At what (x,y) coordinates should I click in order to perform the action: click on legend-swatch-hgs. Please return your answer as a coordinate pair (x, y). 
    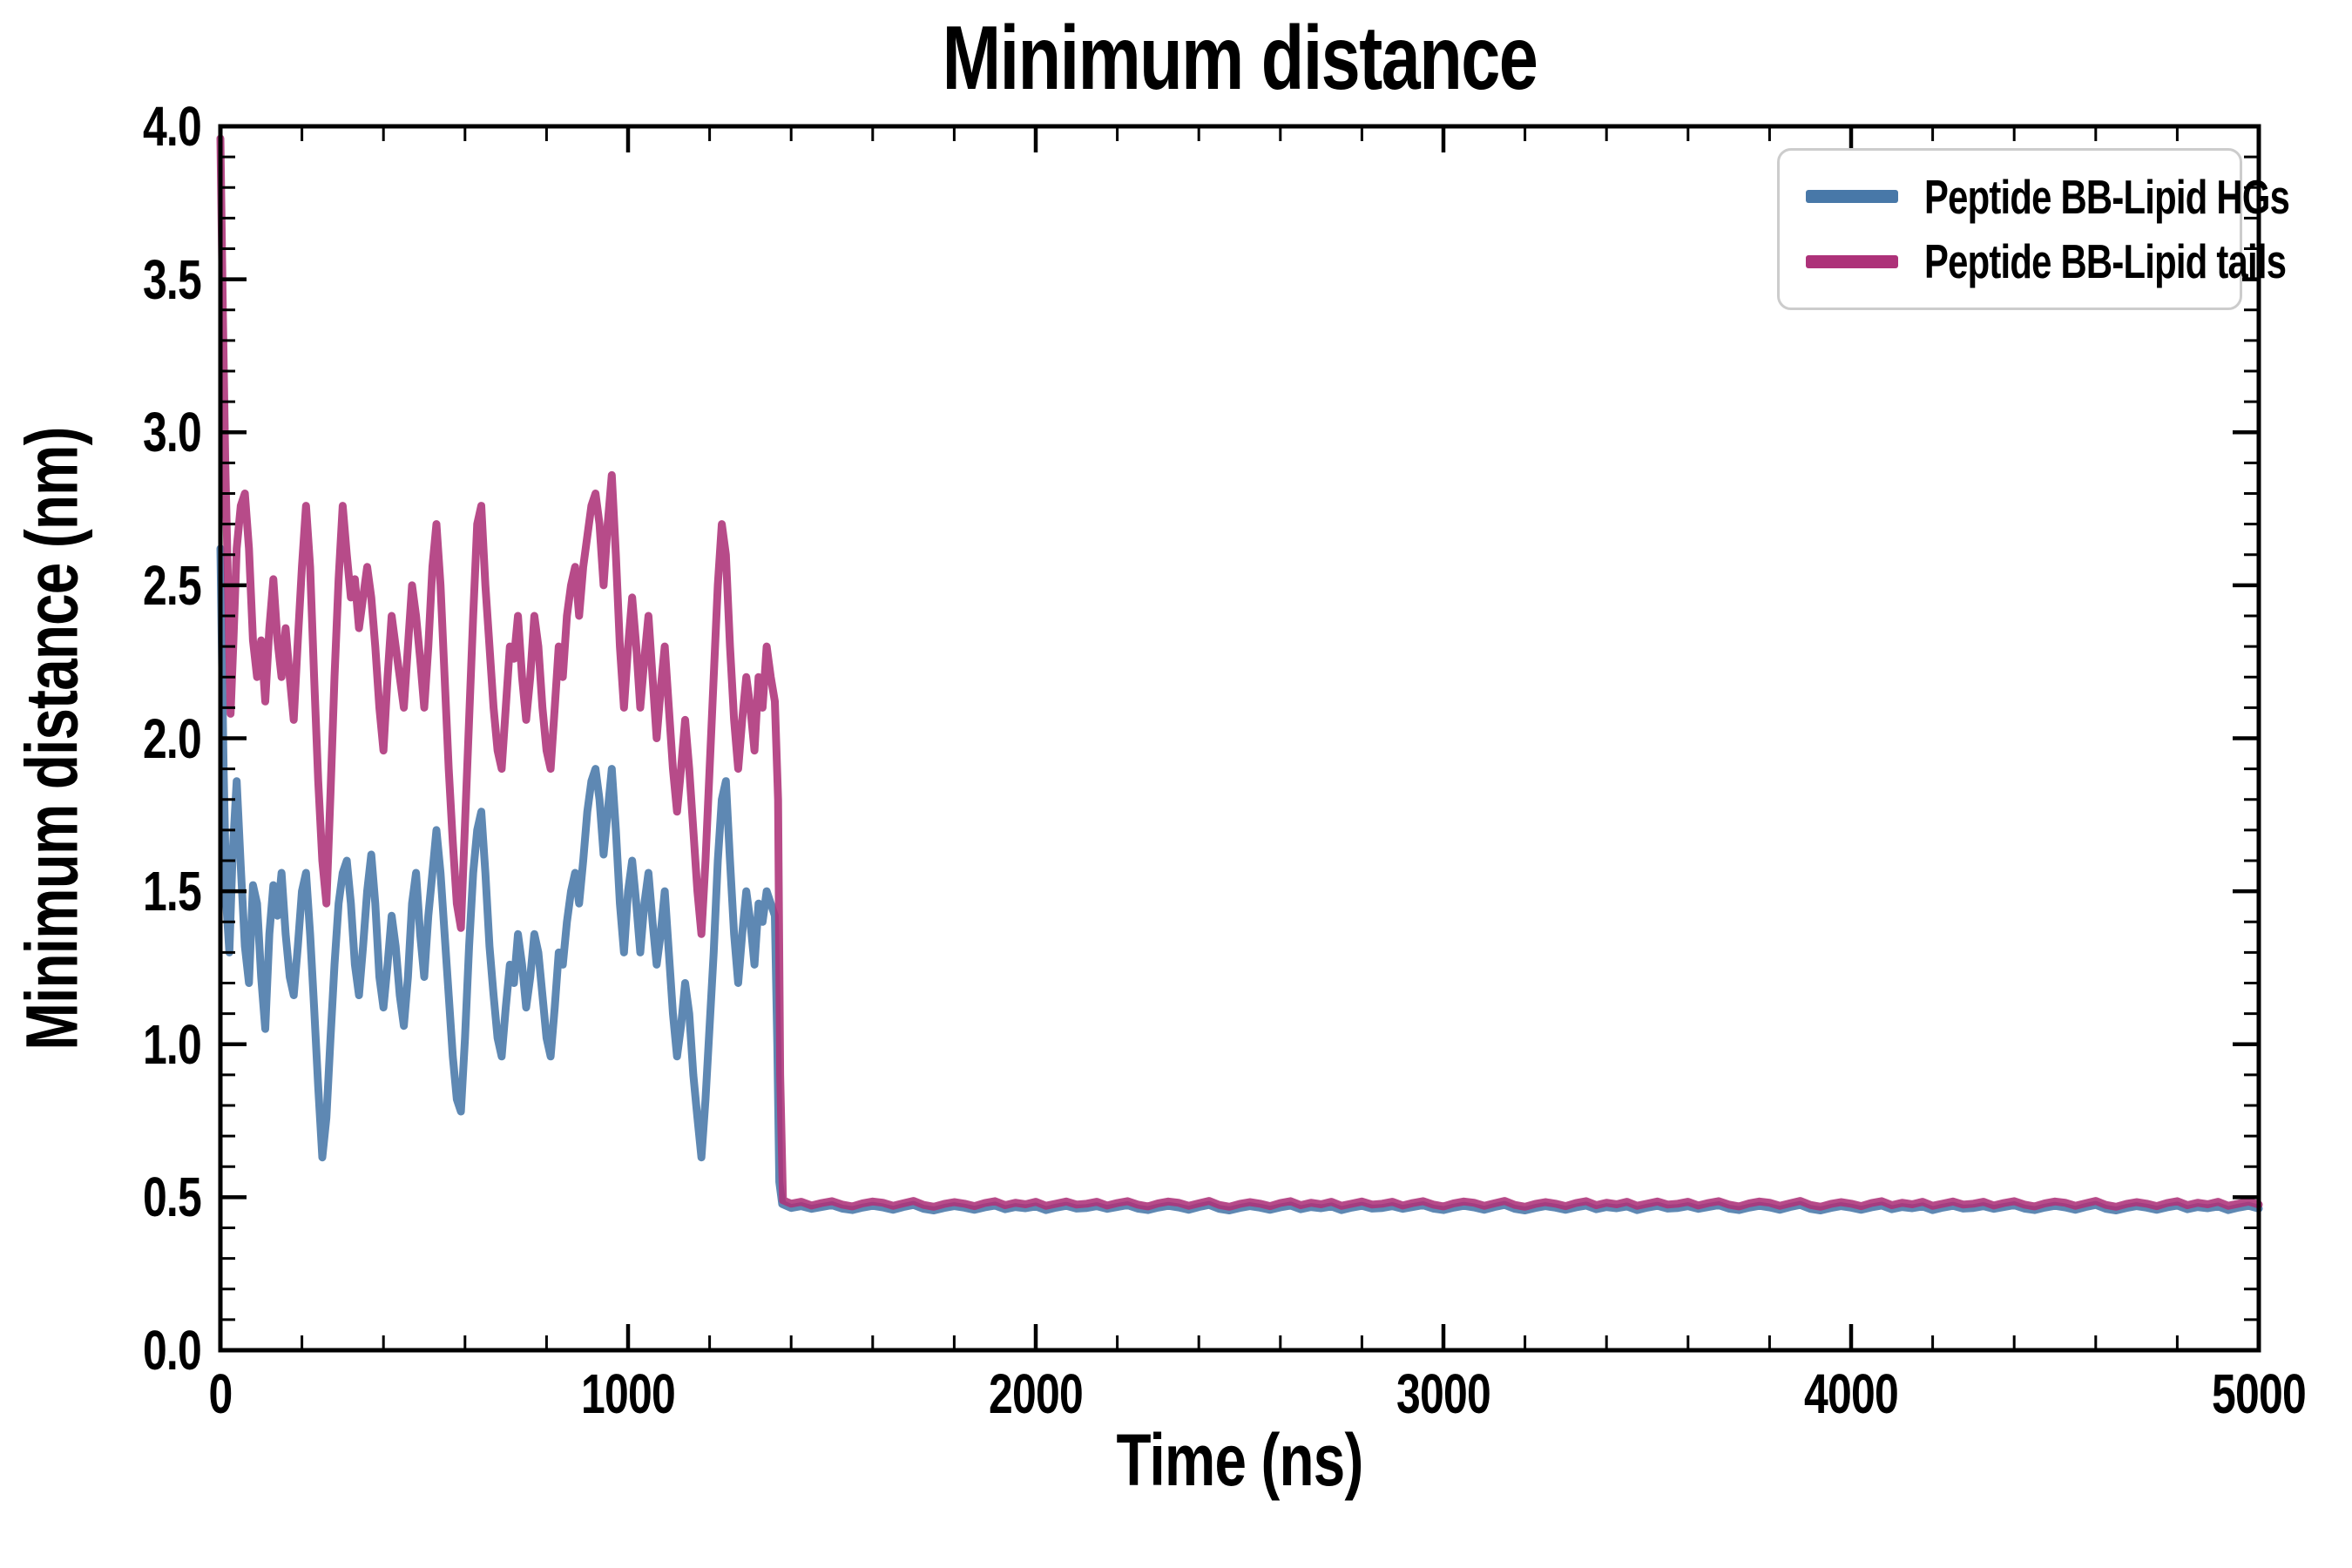
    Looking at the image, I should click on (1852, 197).